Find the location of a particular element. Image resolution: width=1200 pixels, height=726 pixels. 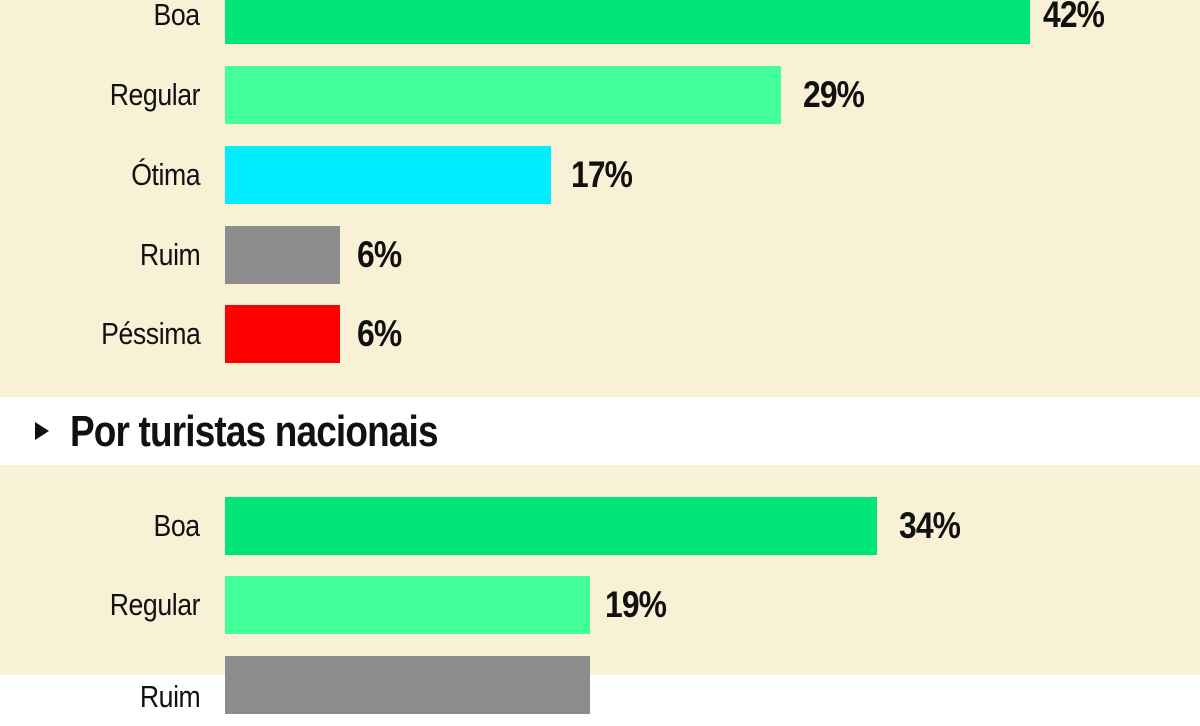

section-title: Por turistas nacionais is located at coordinates (254, 431).